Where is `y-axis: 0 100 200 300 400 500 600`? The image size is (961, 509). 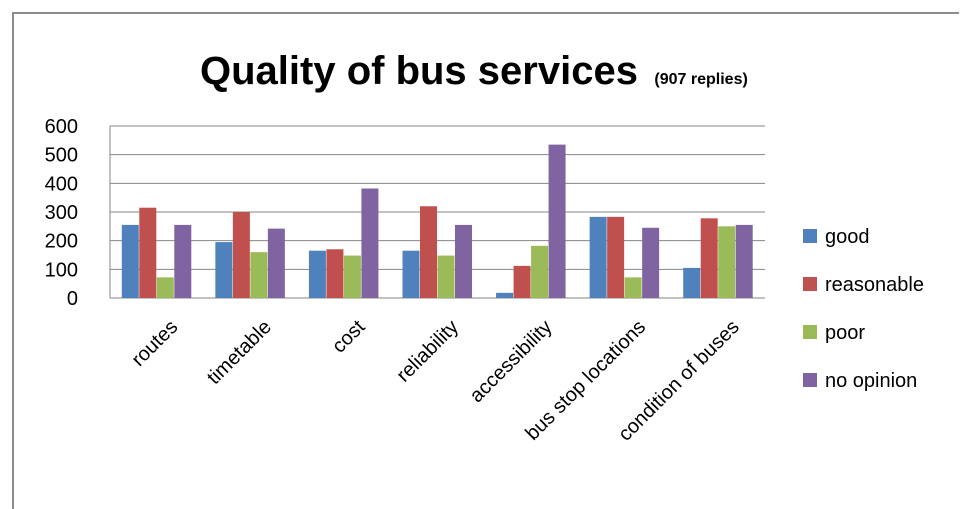 y-axis: 0 100 200 300 400 500 600 is located at coordinates (78, 213).